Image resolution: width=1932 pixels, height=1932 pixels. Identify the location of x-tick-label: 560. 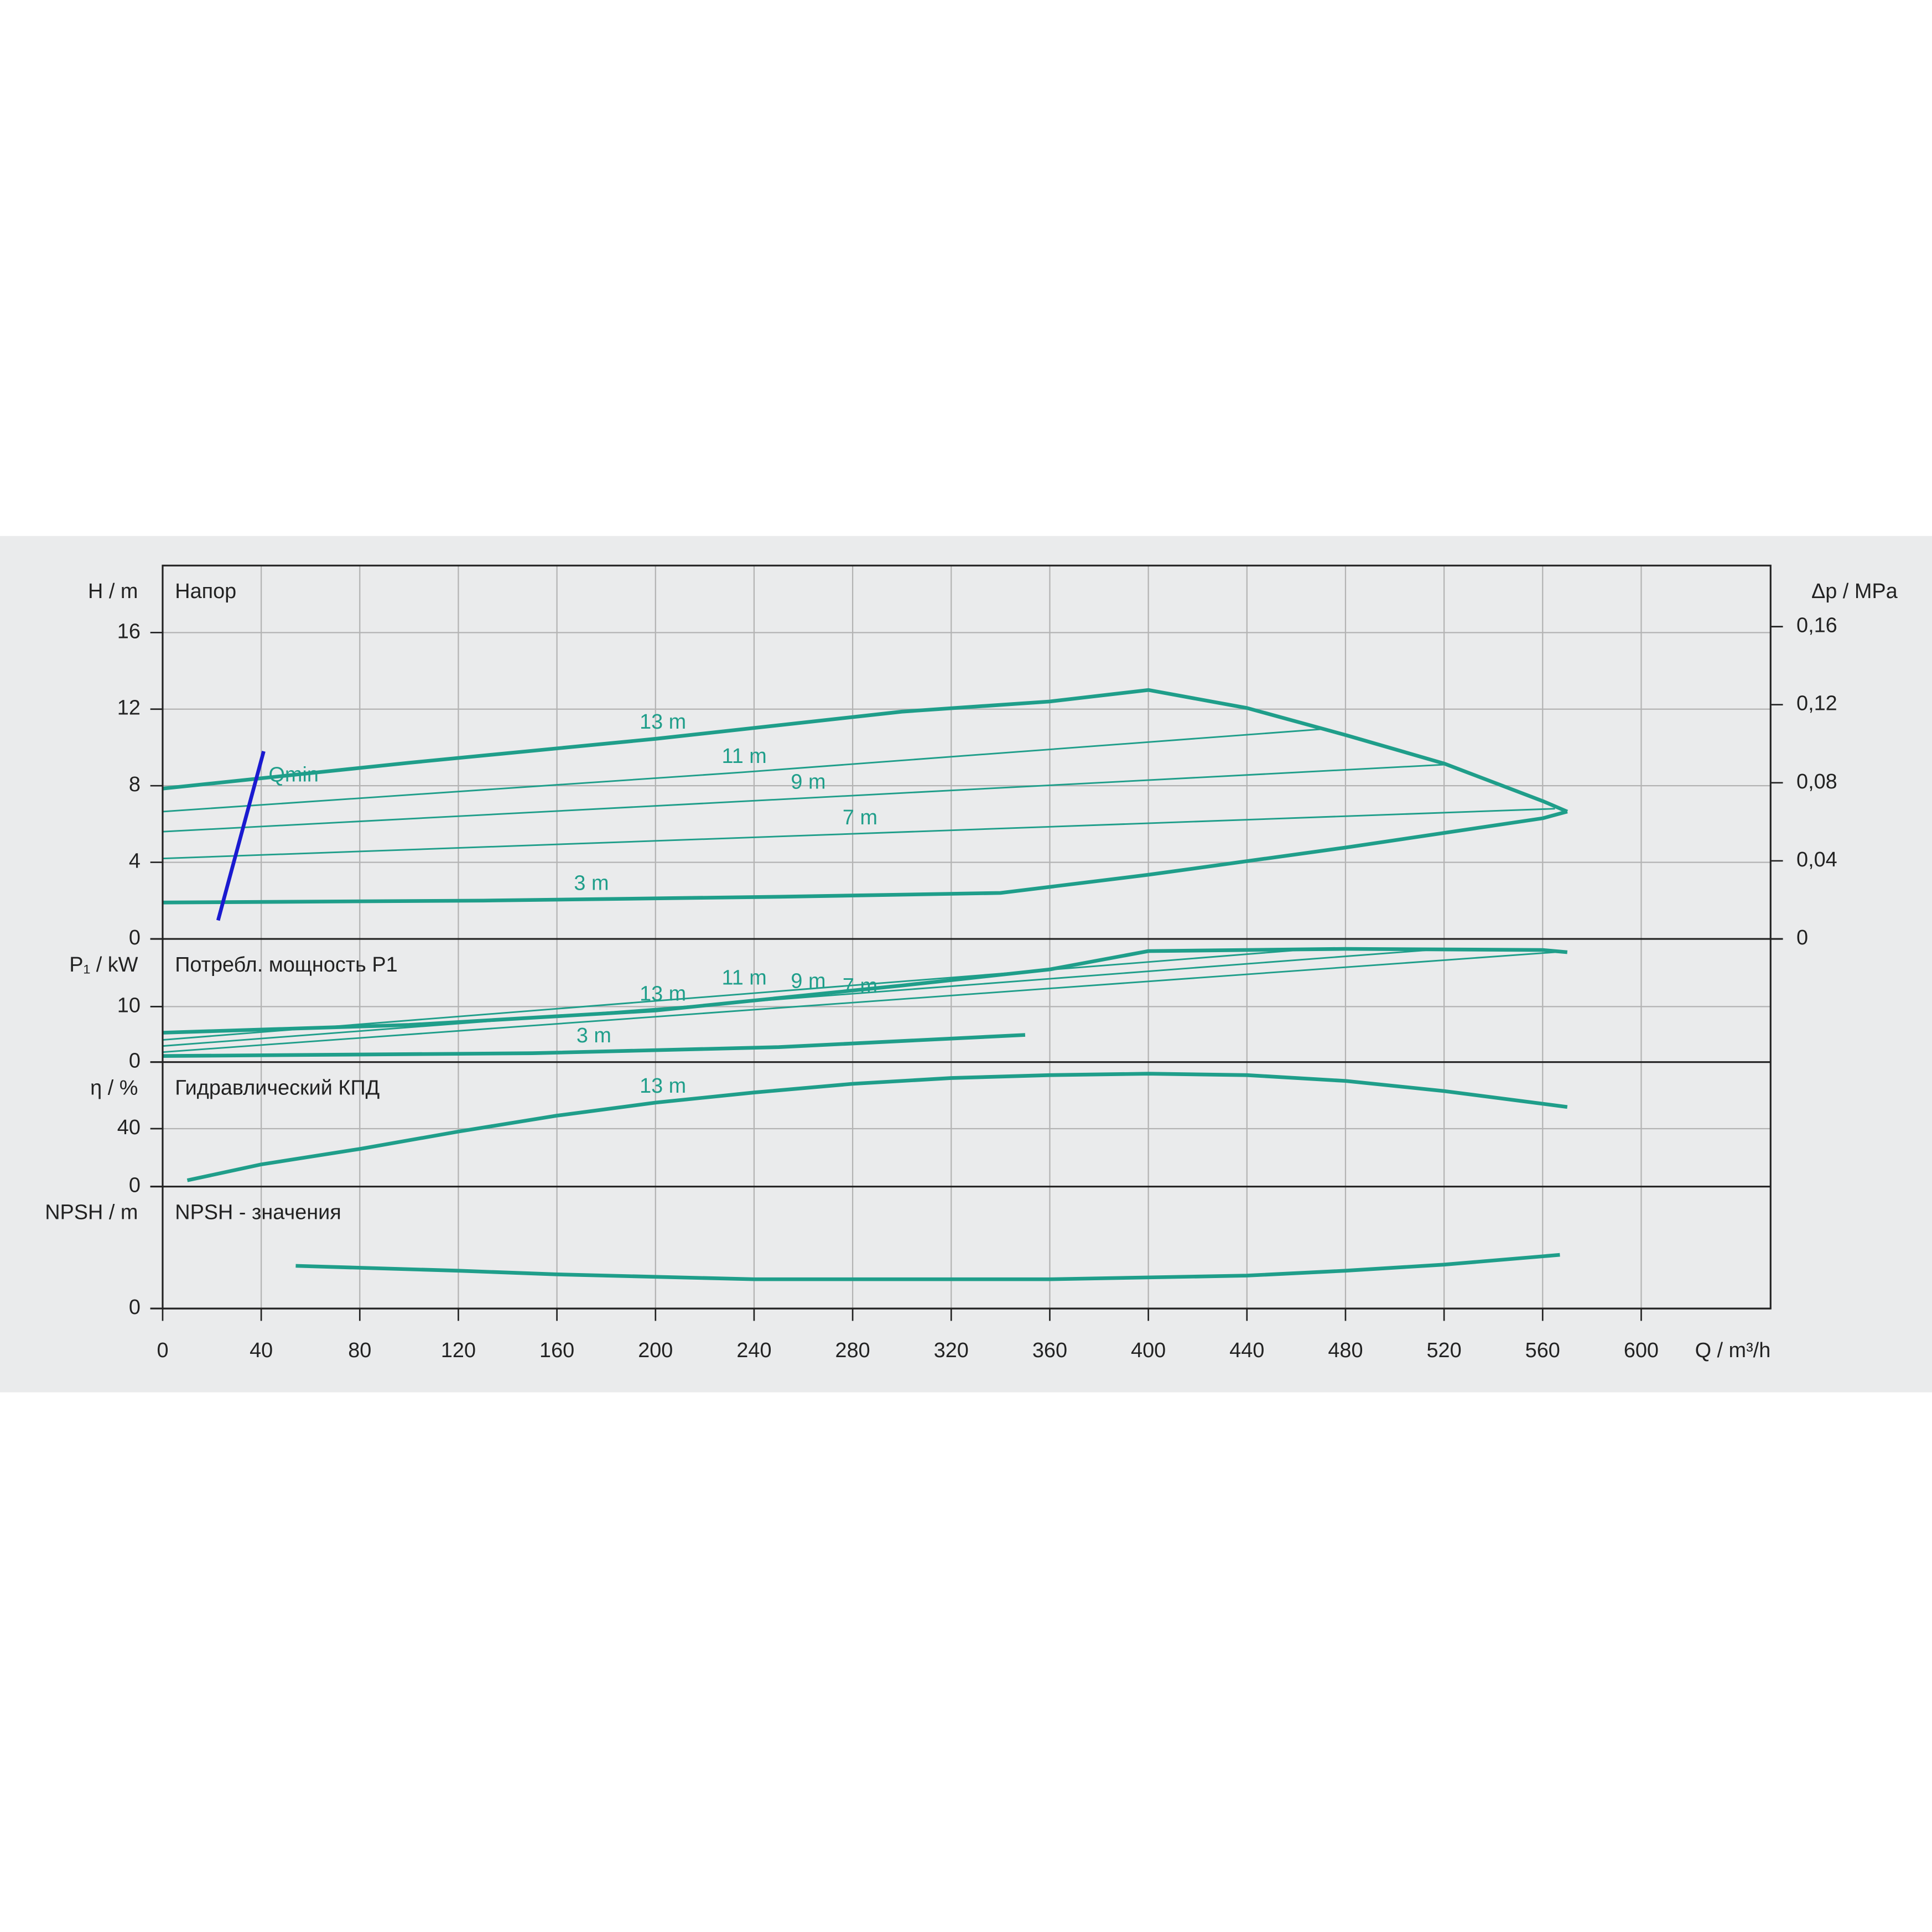
(1542, 1350).